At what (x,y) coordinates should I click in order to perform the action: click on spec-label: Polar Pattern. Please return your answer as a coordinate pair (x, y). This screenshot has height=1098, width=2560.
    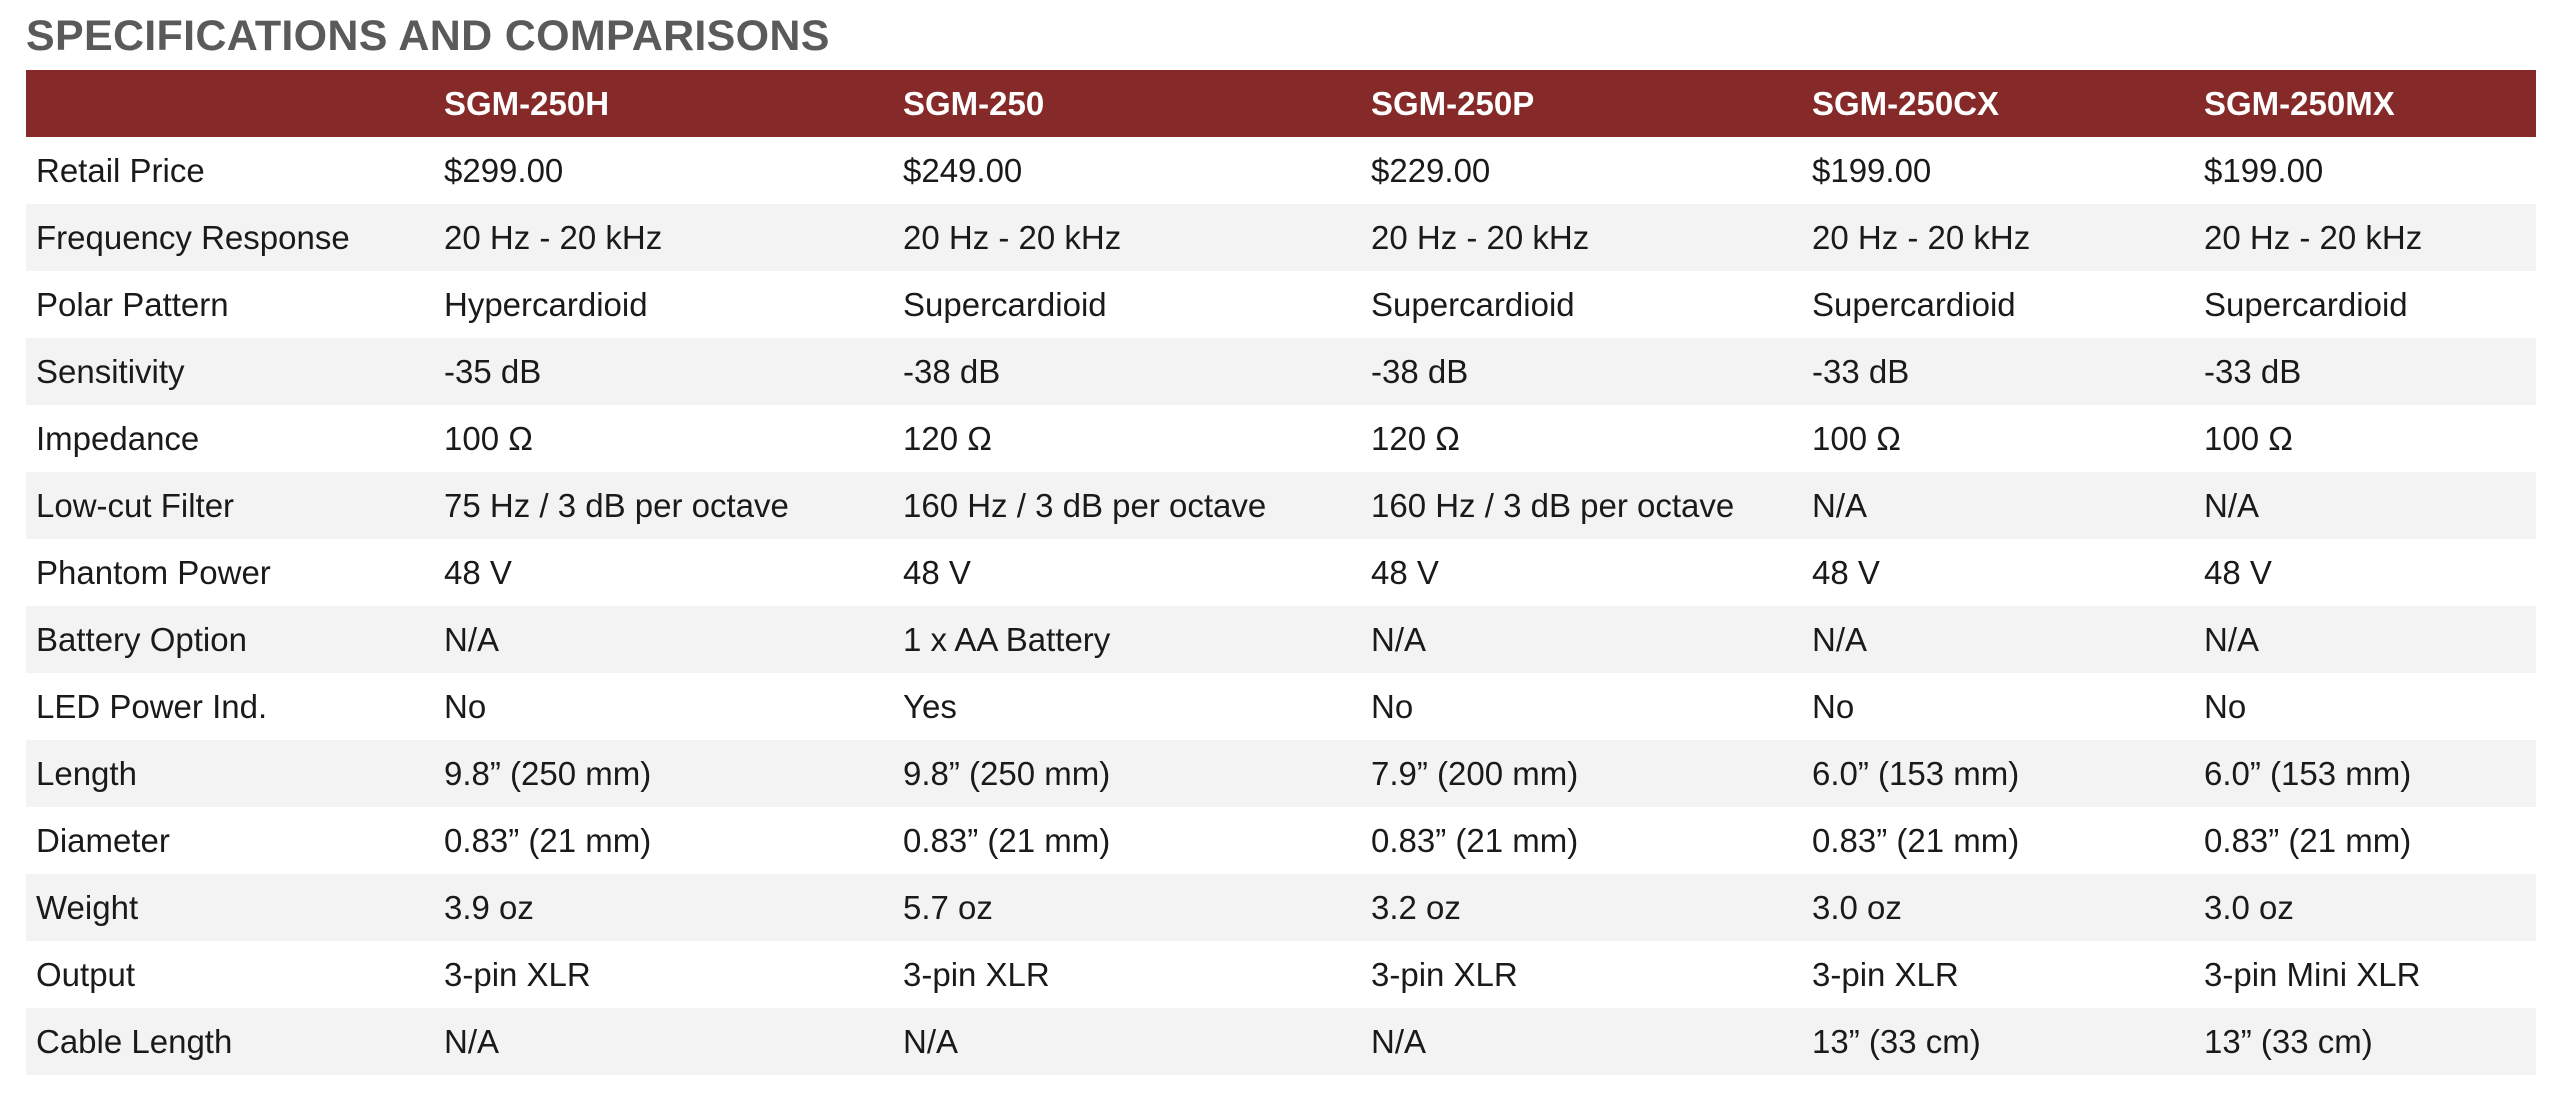
    Looking at the image, I should click on (132, 304).